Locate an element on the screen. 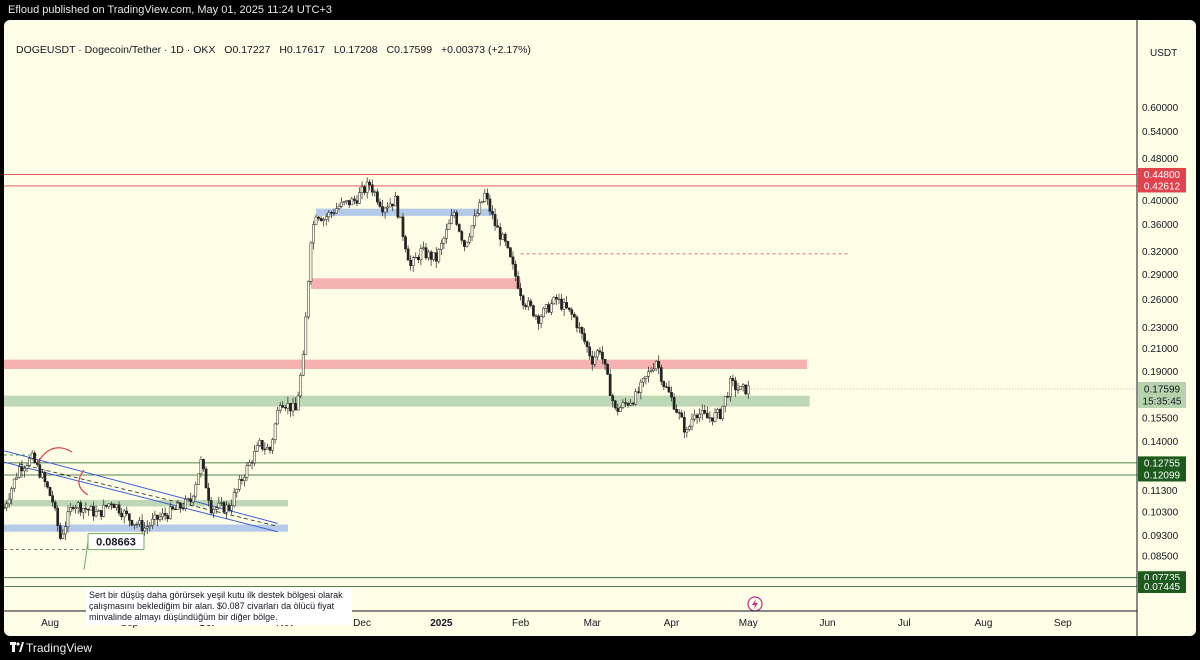 Image resolution: width=1200 pixels, height=660 pixels. y-tick-label: 0.08500 is located at coordinates (1160, 557).